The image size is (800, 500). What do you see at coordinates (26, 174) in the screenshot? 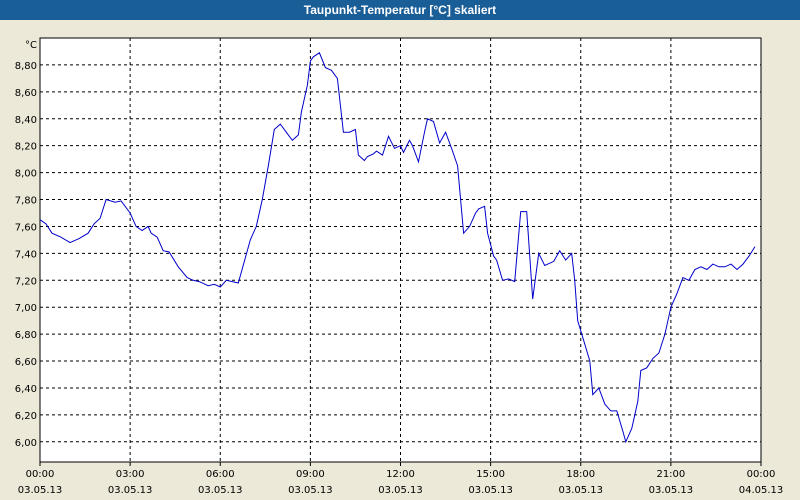
I see `y-tick-label: 8,00` at bounding box center [26, 174].